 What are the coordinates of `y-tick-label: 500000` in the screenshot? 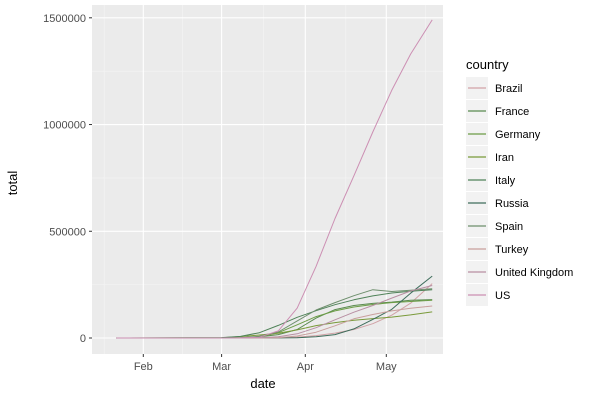 It's located at (67, 232).